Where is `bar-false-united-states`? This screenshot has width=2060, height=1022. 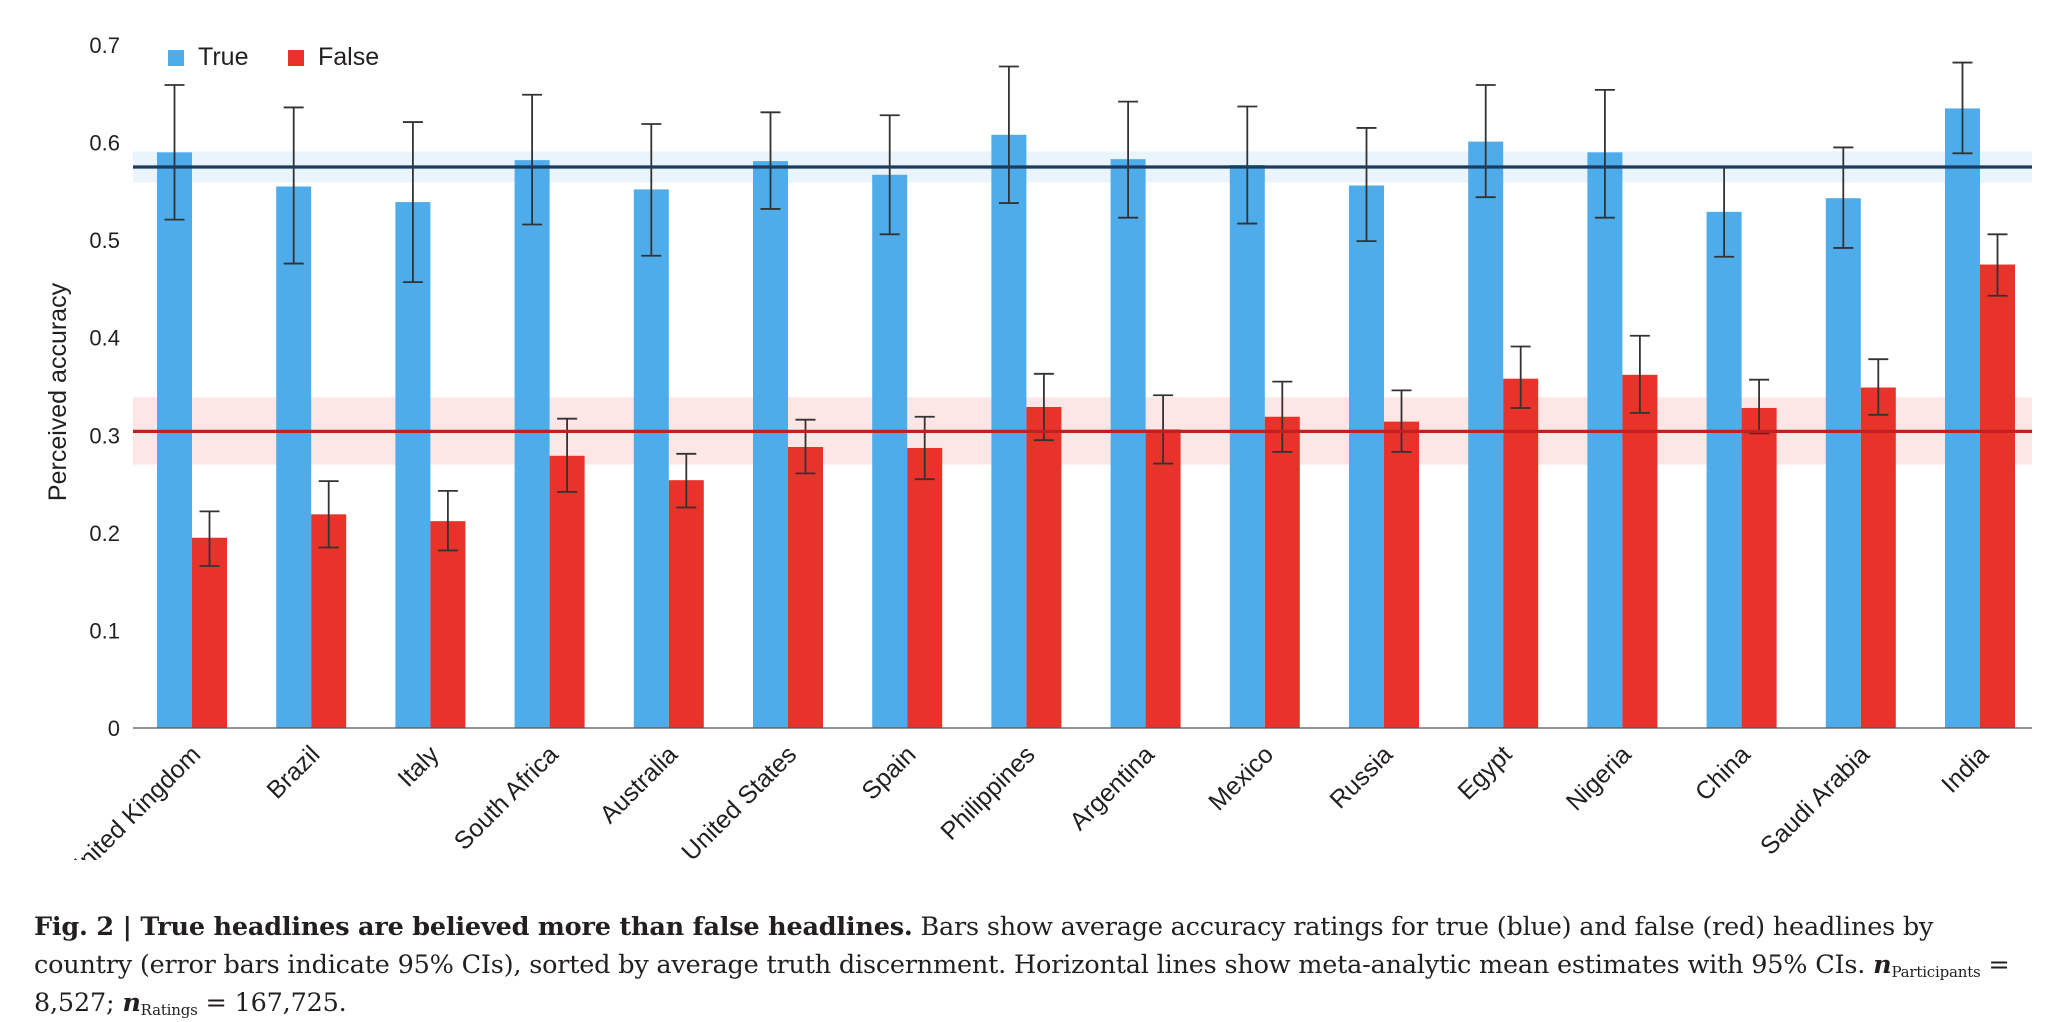 bar-false-united-states is located at coordinates (805, 587).